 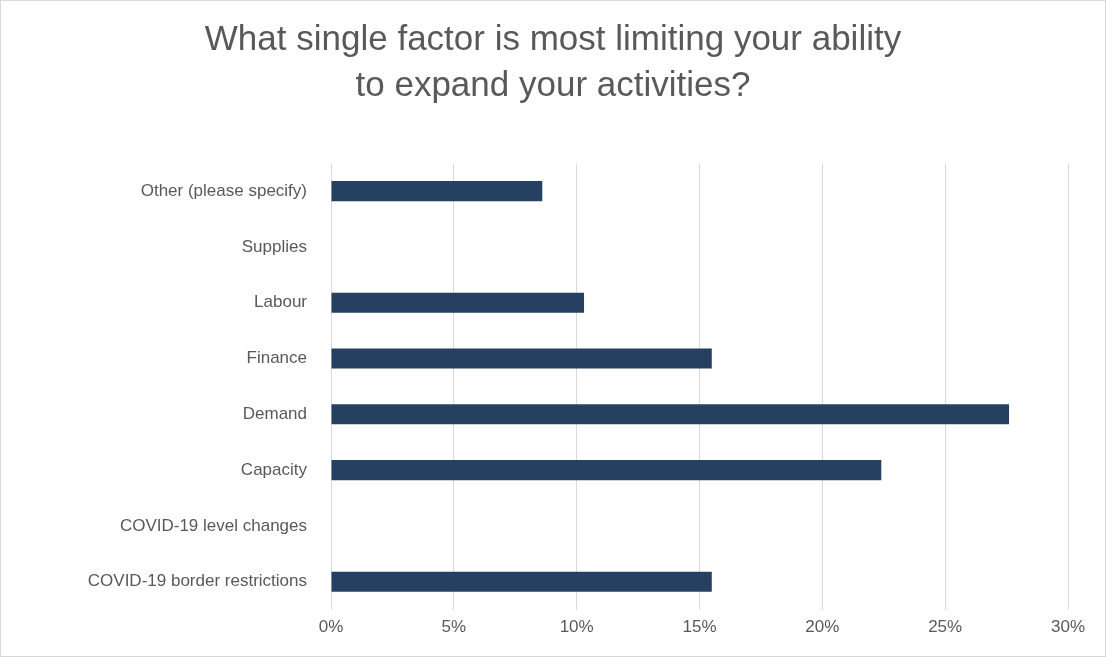 What do you see at coordinates (274, 246) in the screenshot?
I see `y-tick-label: Supplies` at bounding box center [274, 246].